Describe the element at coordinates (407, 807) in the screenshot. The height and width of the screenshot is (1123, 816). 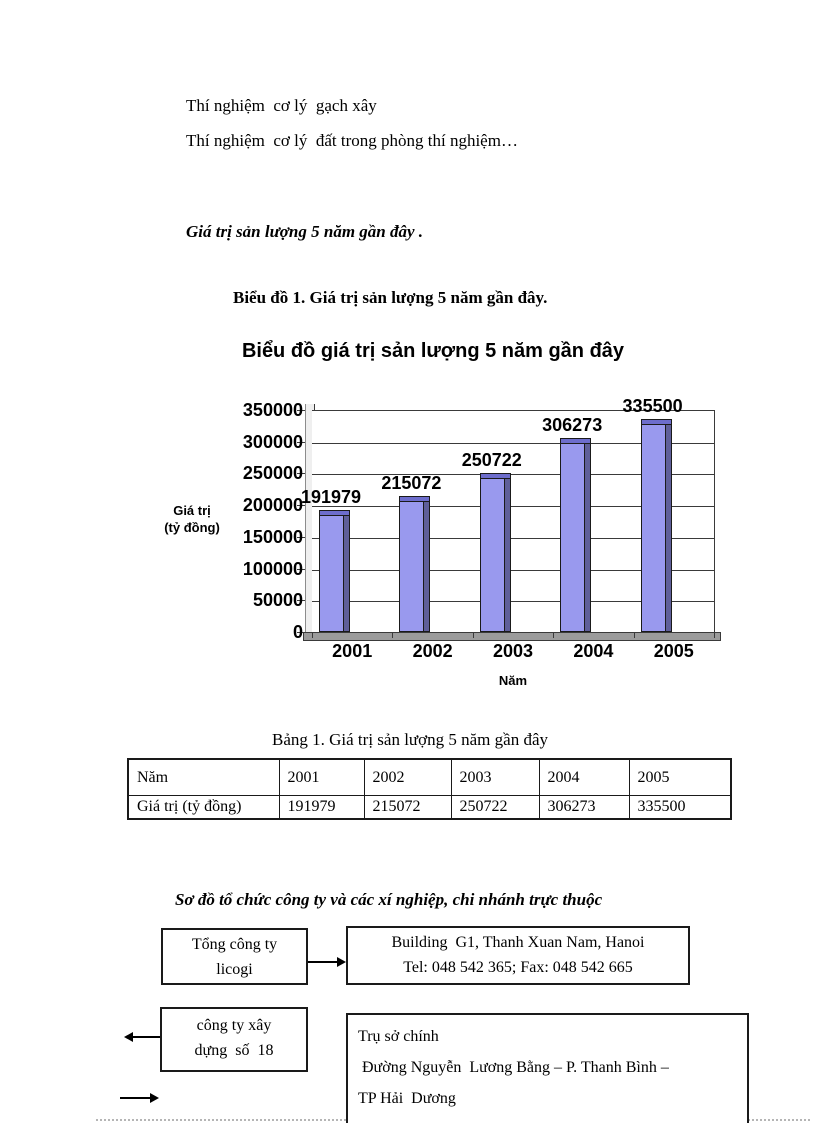
I see `table-cell: 215072` at that location.